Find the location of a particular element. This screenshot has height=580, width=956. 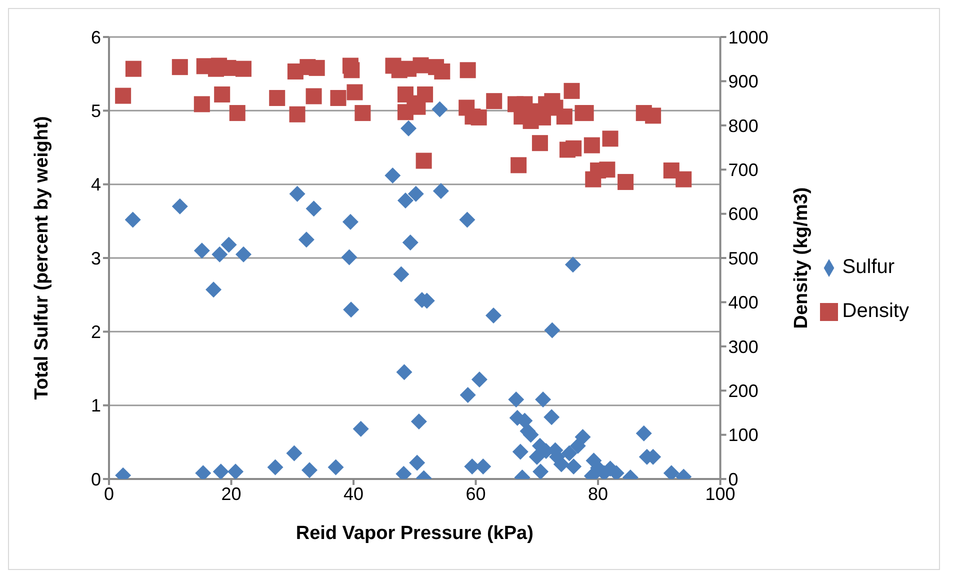

y2-tick-label: 900 is located at coordinates (743, 82).